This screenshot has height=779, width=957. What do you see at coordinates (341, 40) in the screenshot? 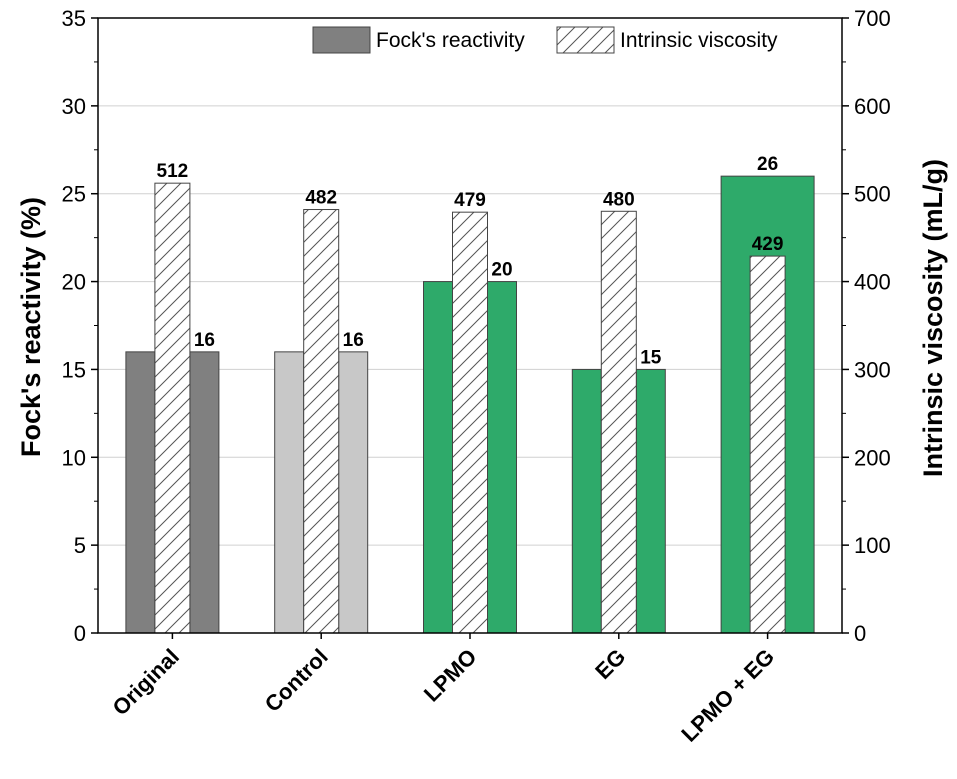
I see `legend-swatch-fock-reactivity` at bounding box center [341, 40].